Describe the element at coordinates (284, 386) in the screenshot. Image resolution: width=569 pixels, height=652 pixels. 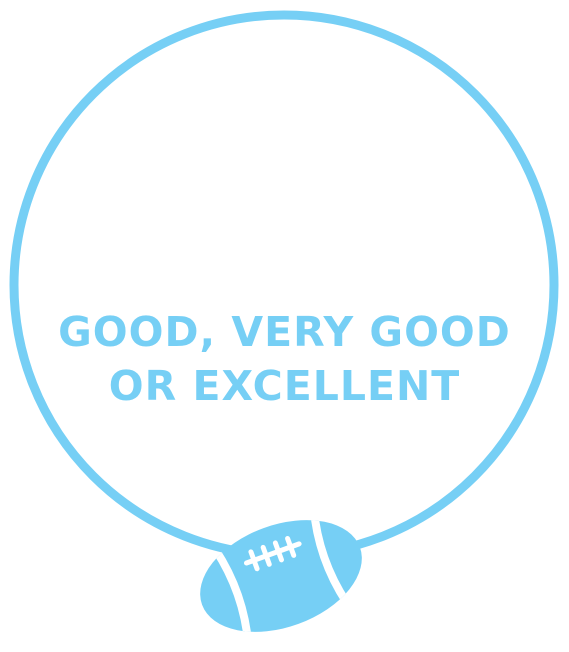
I see `caption-line-2: OR EXCELLENT` at that location.